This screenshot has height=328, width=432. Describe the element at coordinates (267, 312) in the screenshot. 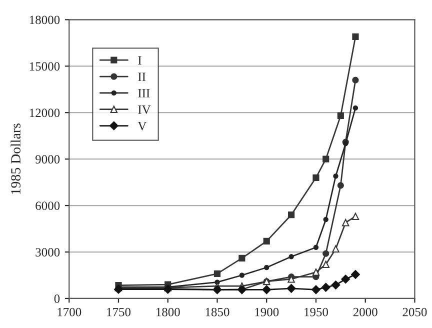

I see `x-tick-label: 1900` at that location.